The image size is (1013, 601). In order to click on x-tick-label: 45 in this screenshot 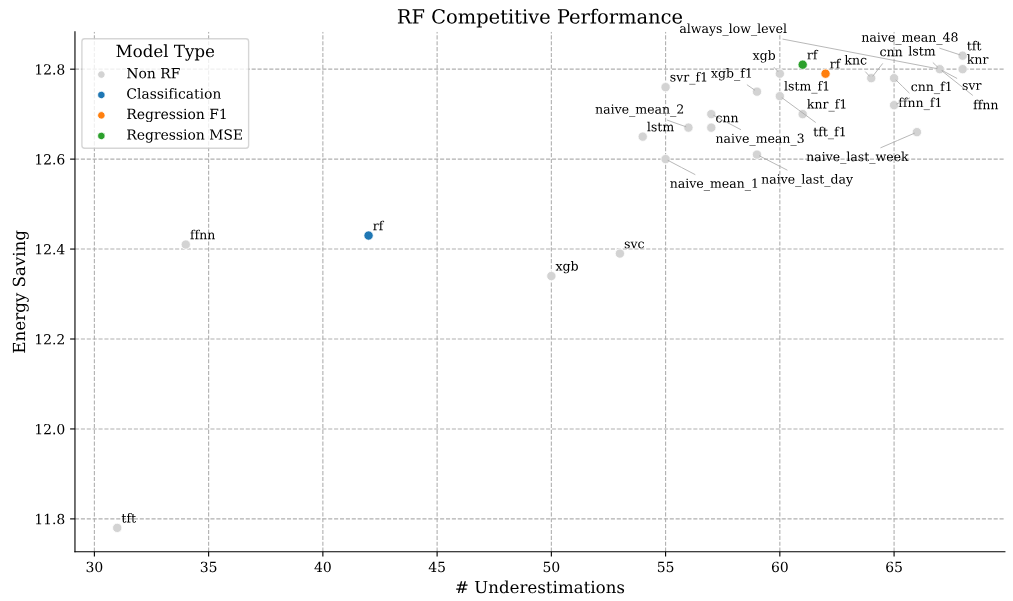, I will do `click(436, 567)`.